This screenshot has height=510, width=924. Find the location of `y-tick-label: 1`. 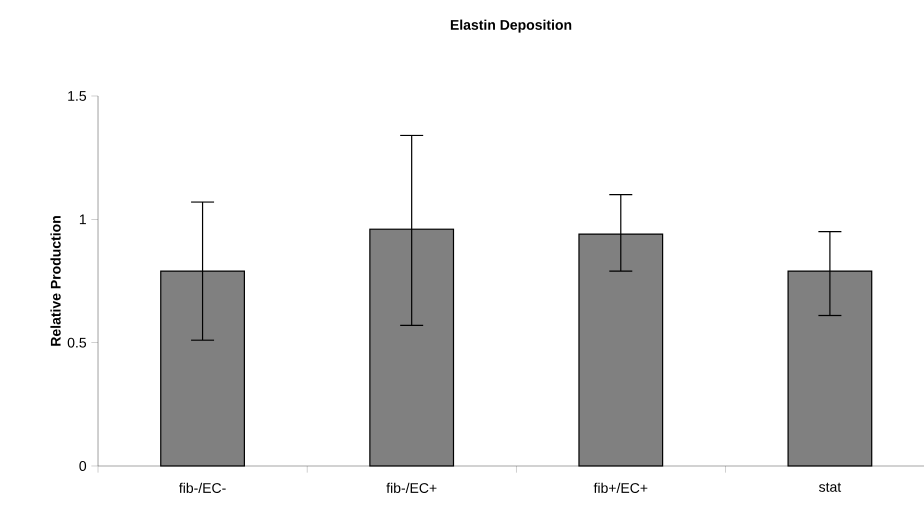

y-tick-label: 1 is located at coordinates (83, 219).